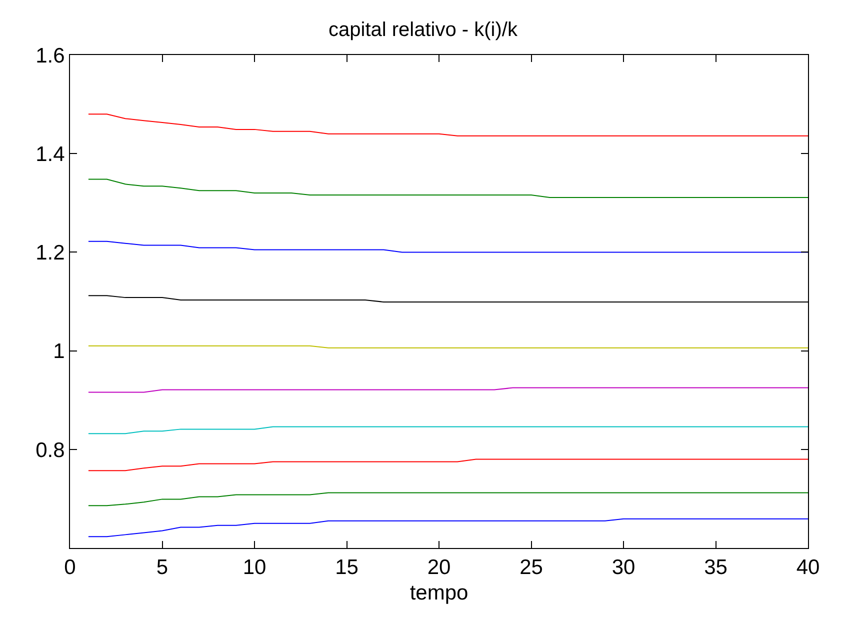  What do you see at coordinates (162, 568) in the screenshot?
I see `x-tick-label: 5` at bounding box center [162, 568].